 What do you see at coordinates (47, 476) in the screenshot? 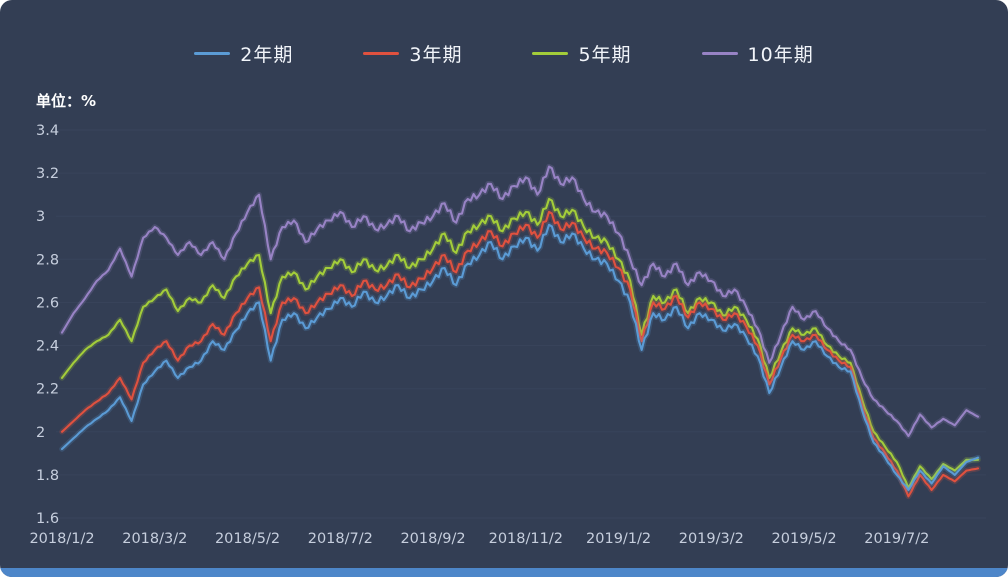
I see `y-axis-tick-label: 1.8` at bounding box center [47, 476].